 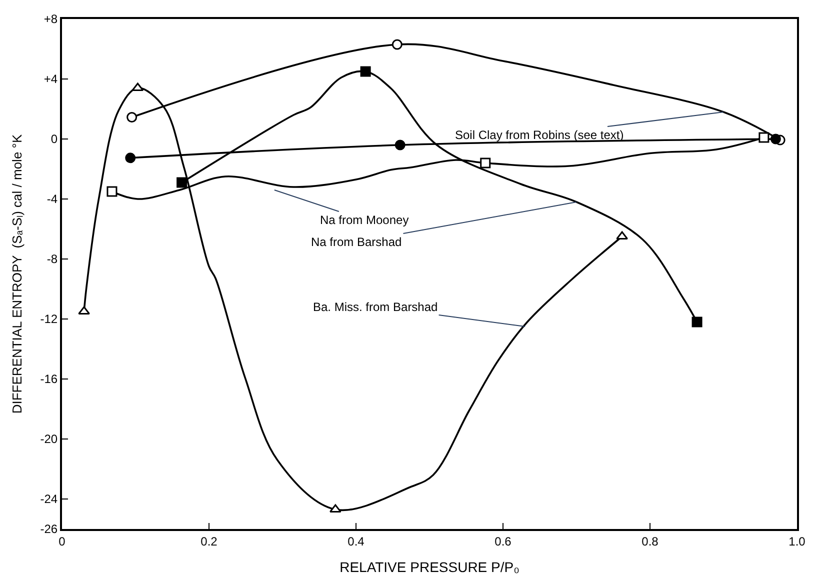 I want to click on annotation: Na from Mooney, so click(x=364, y=220).